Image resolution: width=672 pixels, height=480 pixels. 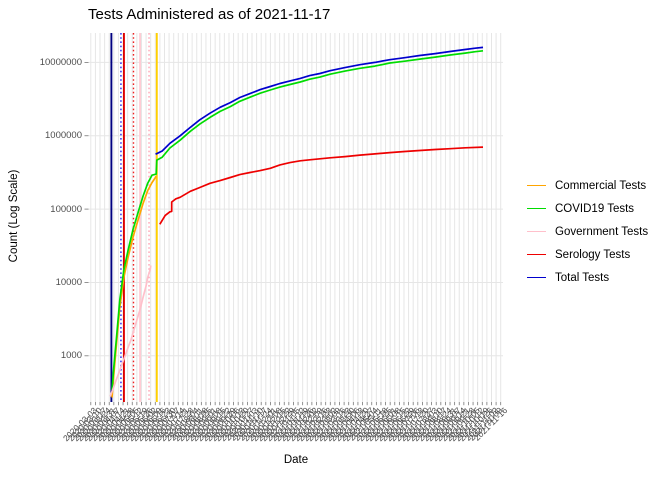 I want to click on legend-item: Commercial Tests, so click(x=587, y=185).